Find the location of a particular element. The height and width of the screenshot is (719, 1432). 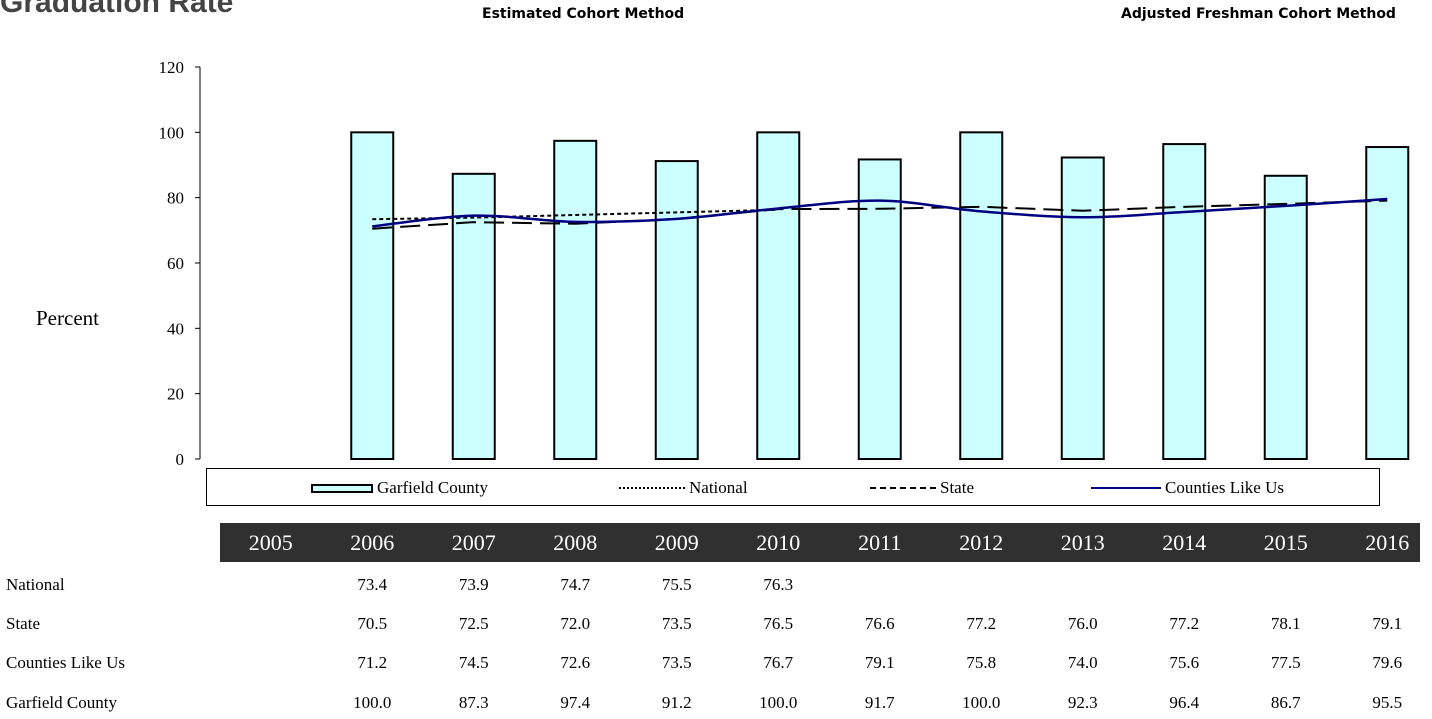

legend-swatch-solid-line is located at coordinates (1126, 488).